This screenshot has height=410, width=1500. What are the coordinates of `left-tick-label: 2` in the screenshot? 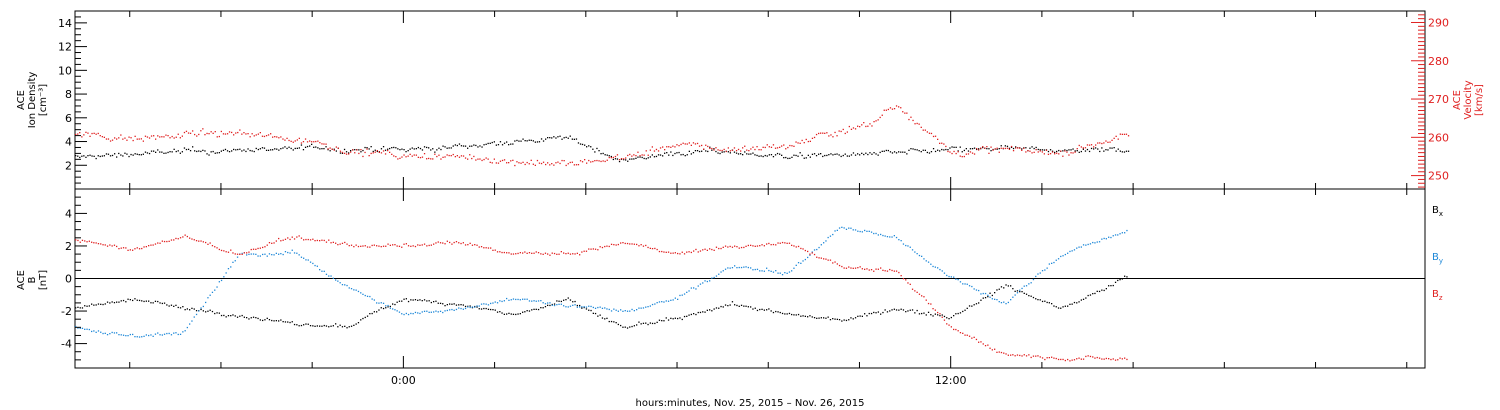 It's located at (68, 246).